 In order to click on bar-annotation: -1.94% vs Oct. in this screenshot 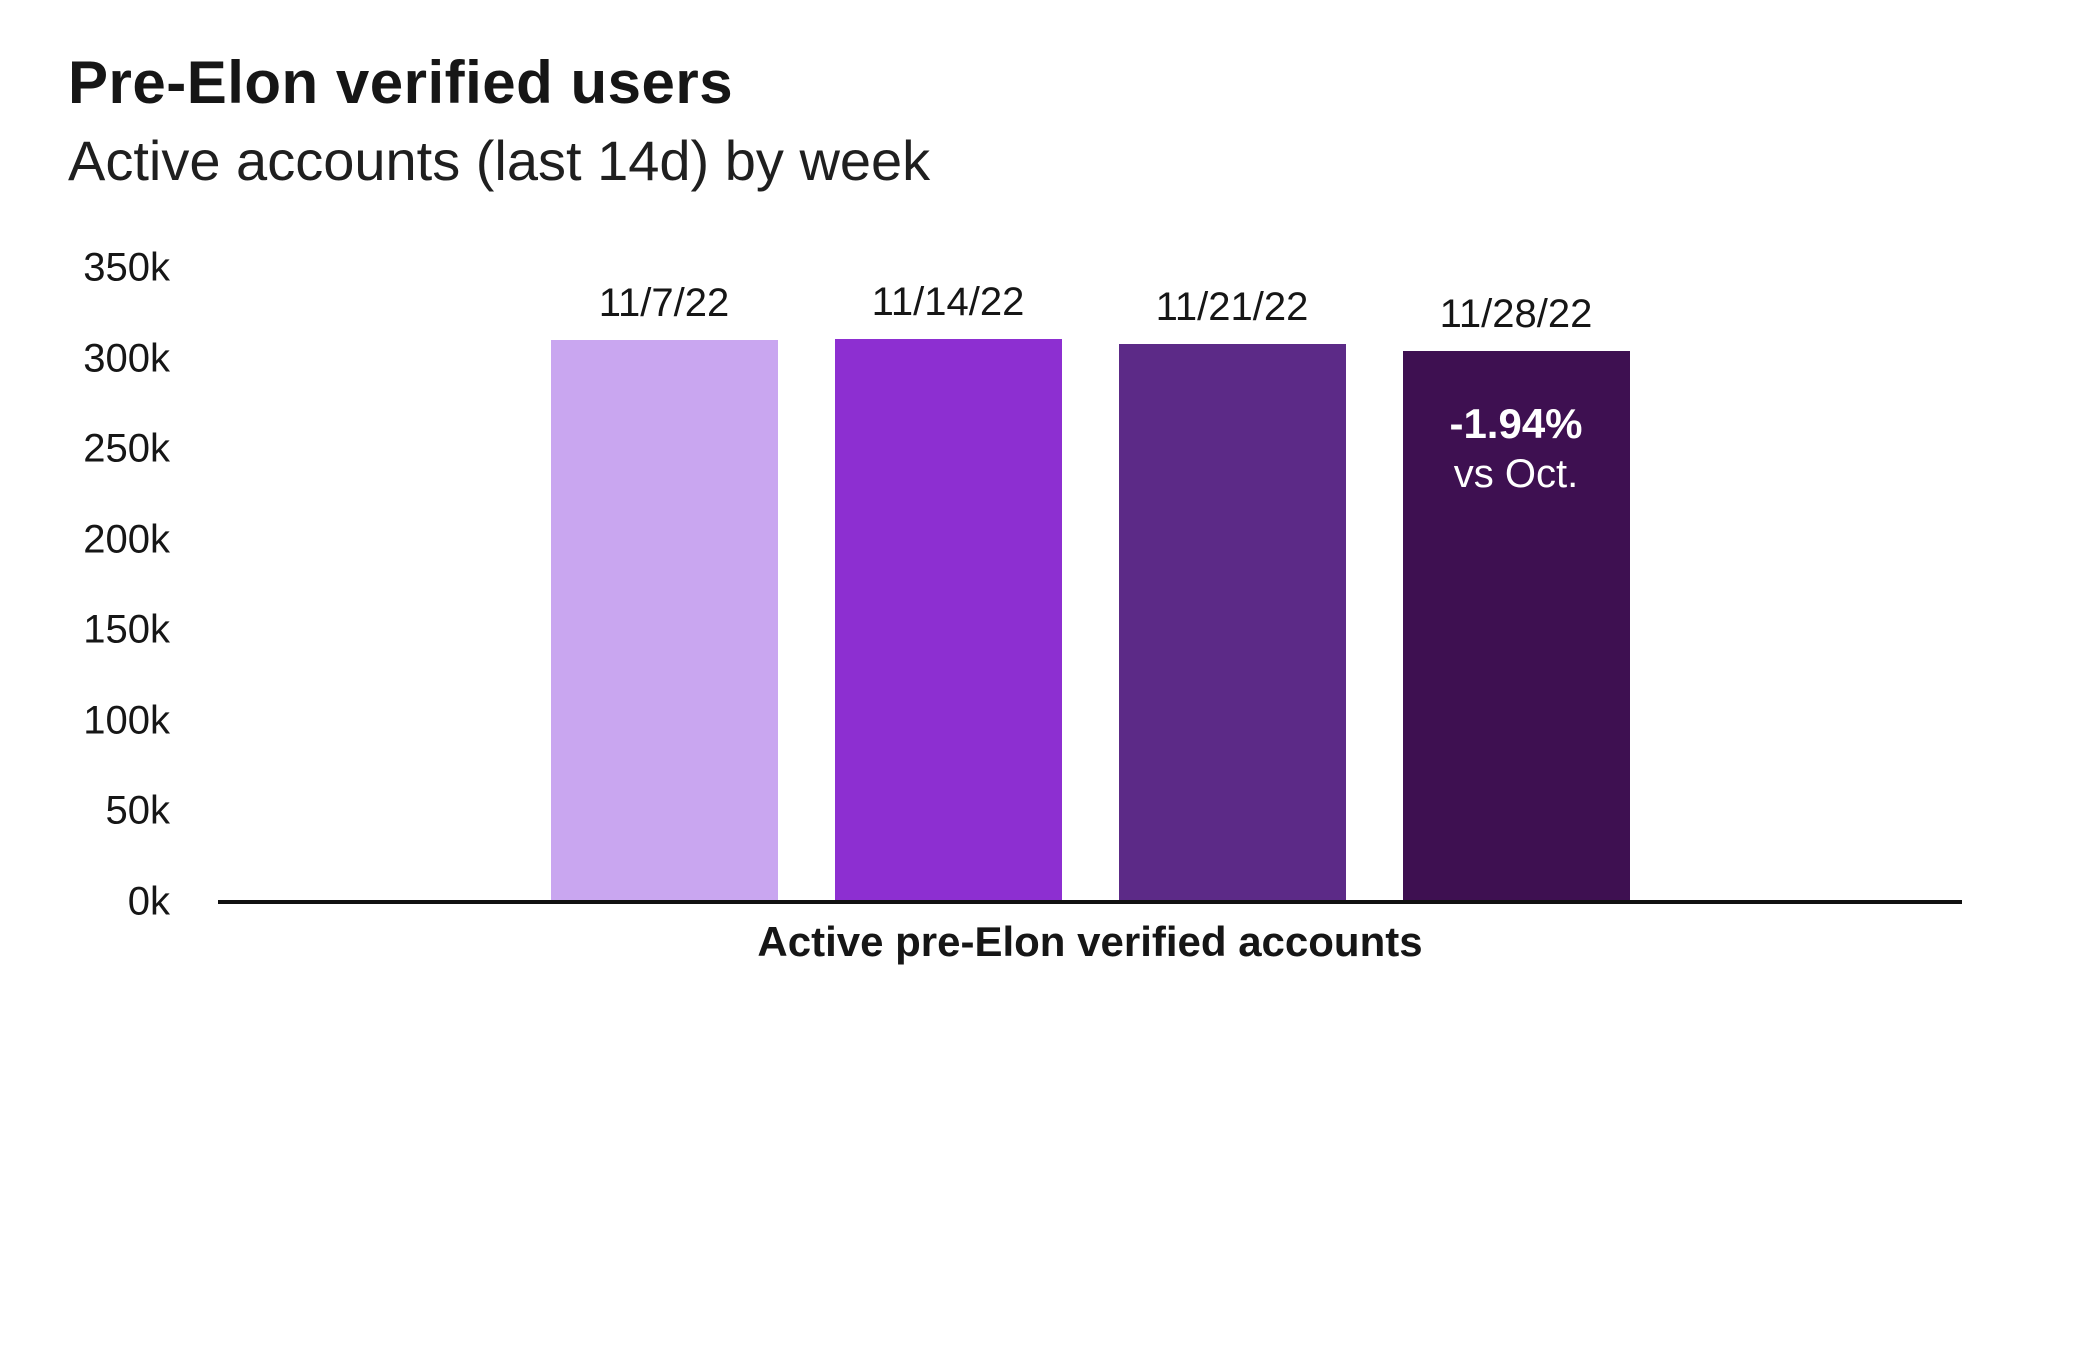, I will do `click(1515, 448)`.